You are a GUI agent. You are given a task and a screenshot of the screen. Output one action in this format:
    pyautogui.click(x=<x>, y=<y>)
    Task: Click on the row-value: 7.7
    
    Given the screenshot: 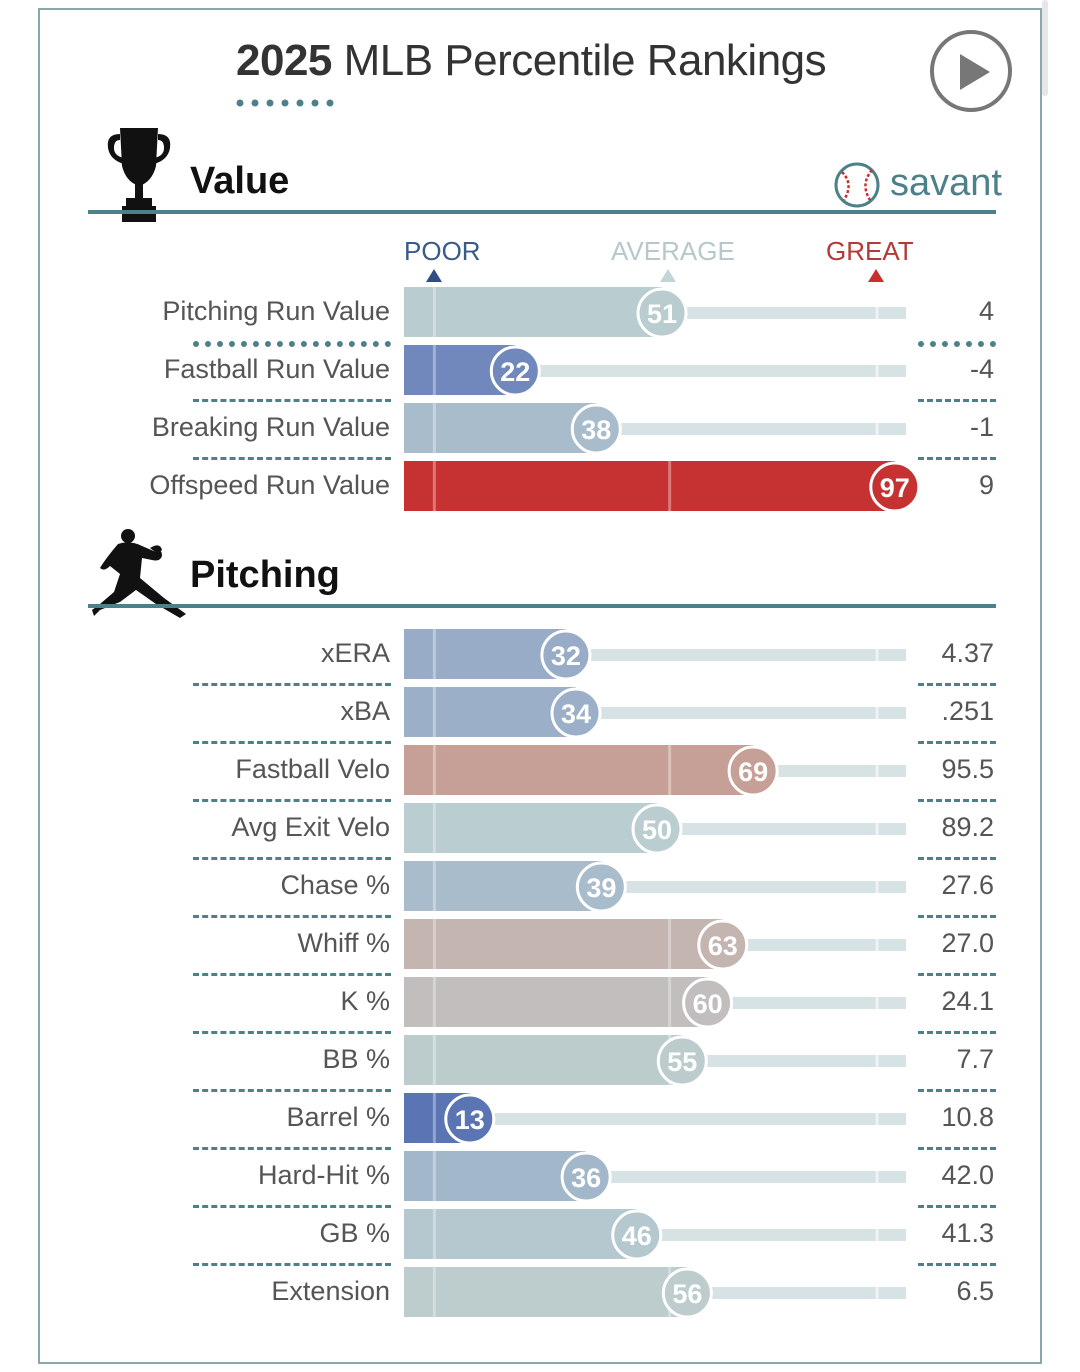 What is the action you would take?
    pyautogui.click(x=975, y=1059)
    